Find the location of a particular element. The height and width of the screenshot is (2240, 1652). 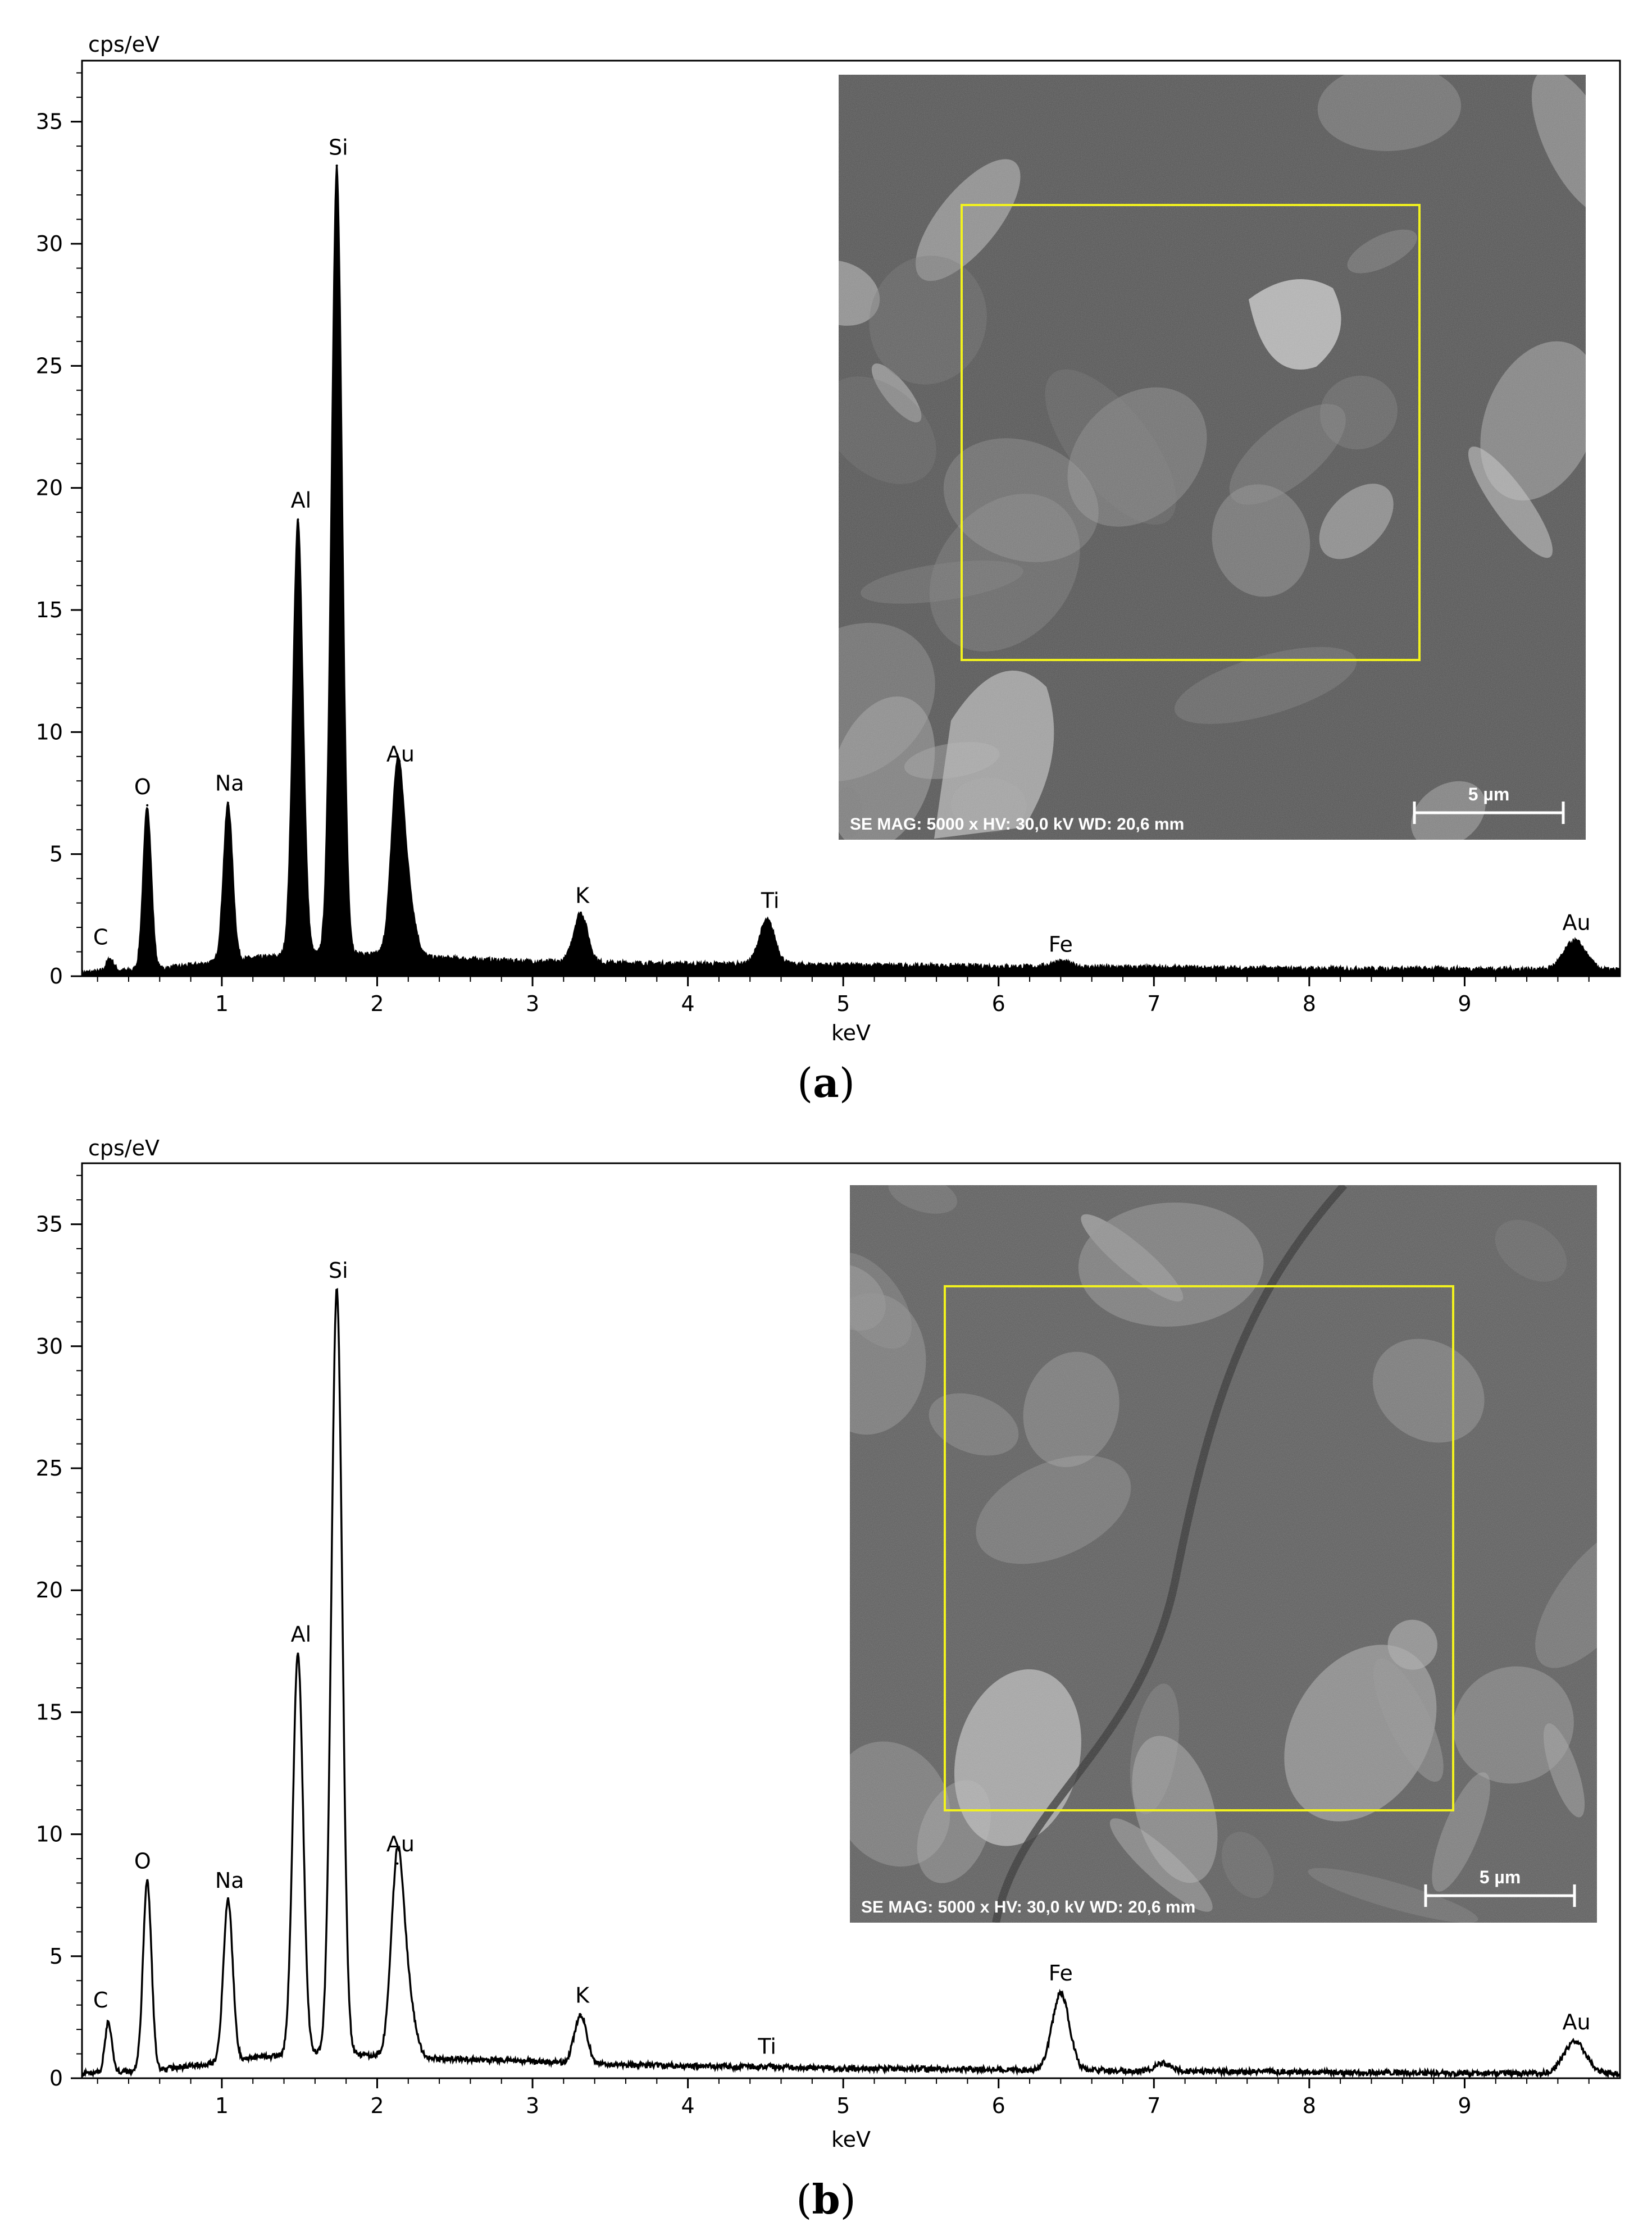

panel-caption: (b) is located at coordinates (826, 2199).